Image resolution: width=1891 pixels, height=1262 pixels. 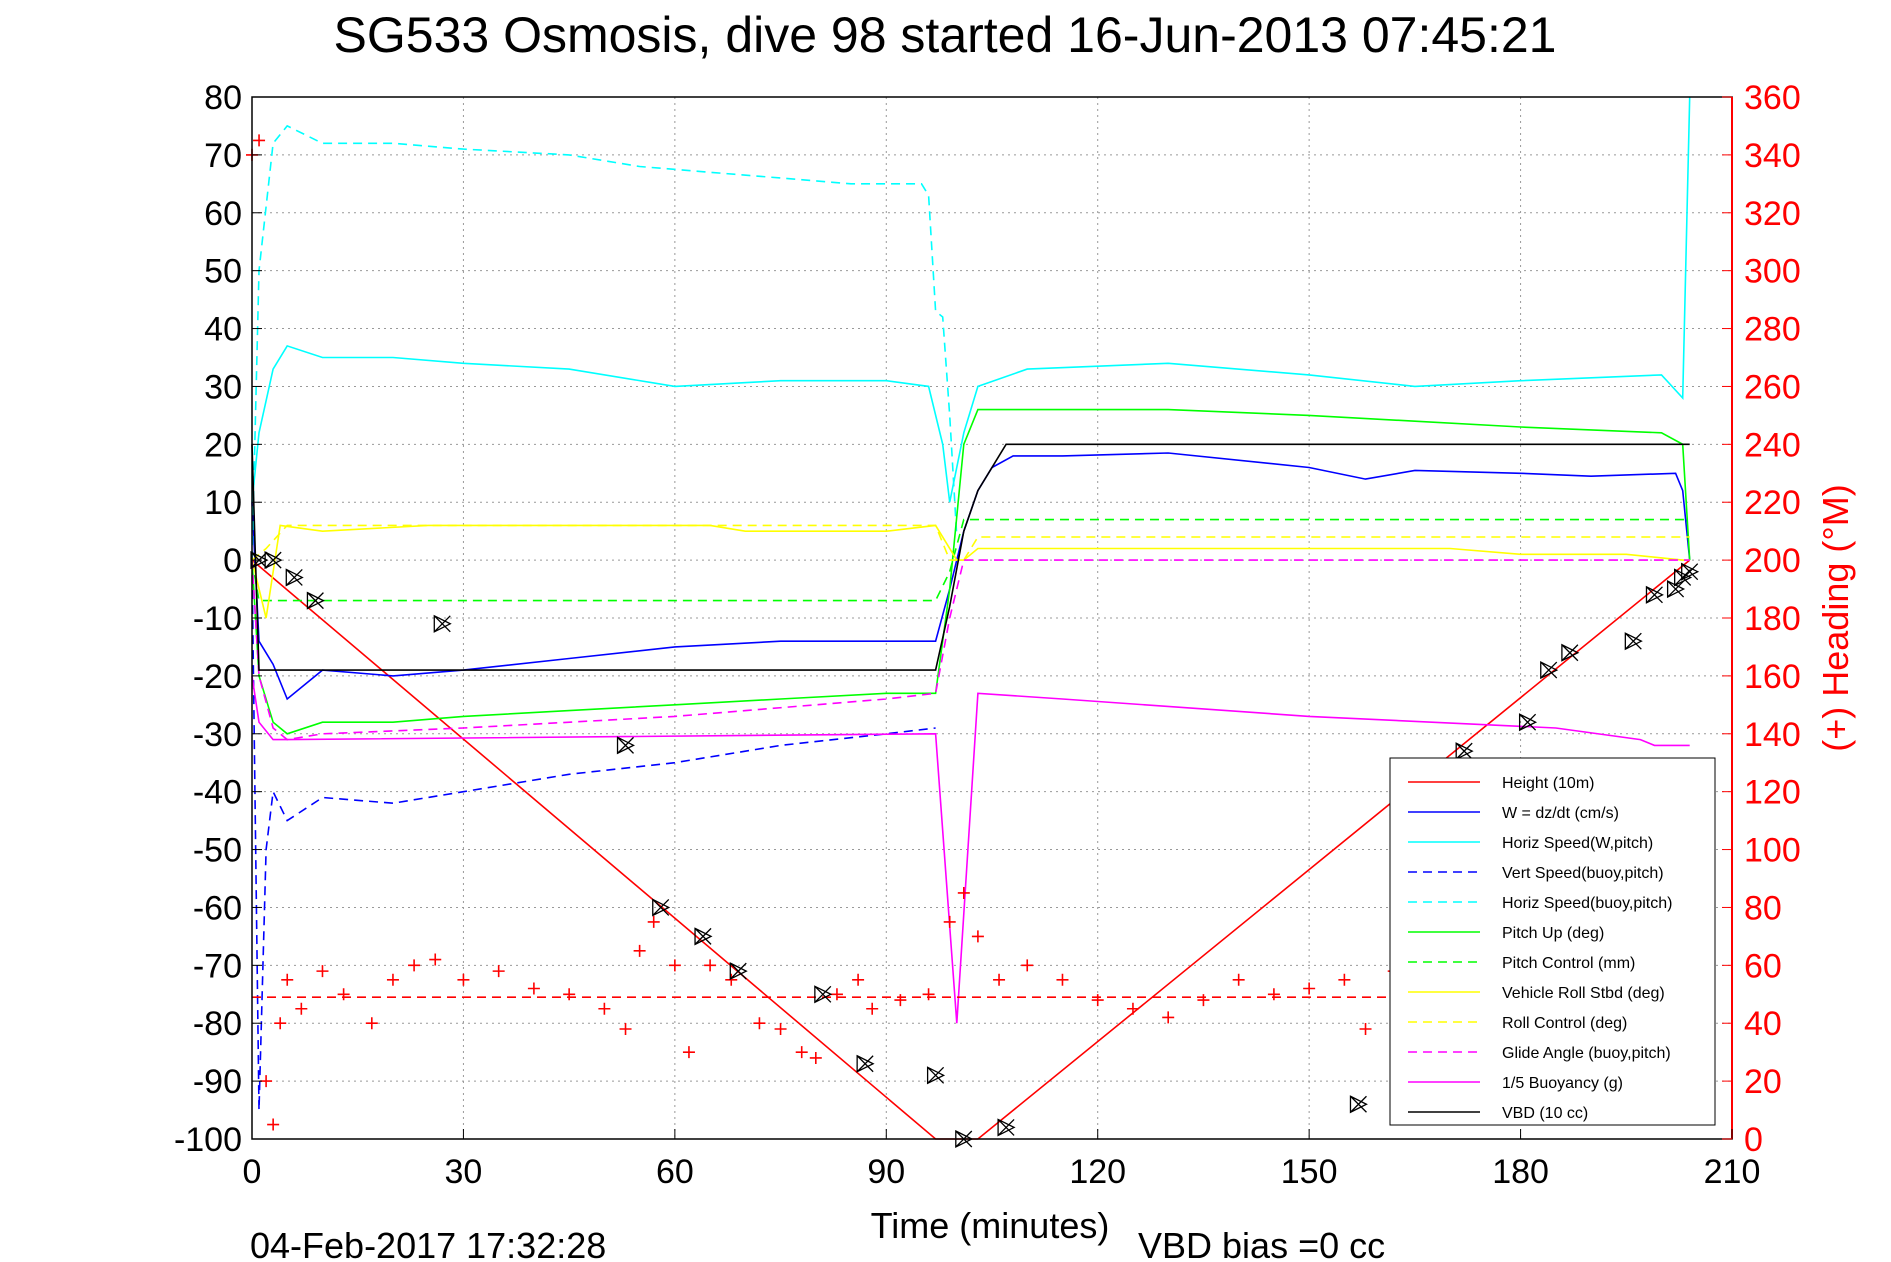 What do you see at coordinates (217, 793) in the screenshot?
I see `y-tick-label: -40` at bounding box center [217, 793].